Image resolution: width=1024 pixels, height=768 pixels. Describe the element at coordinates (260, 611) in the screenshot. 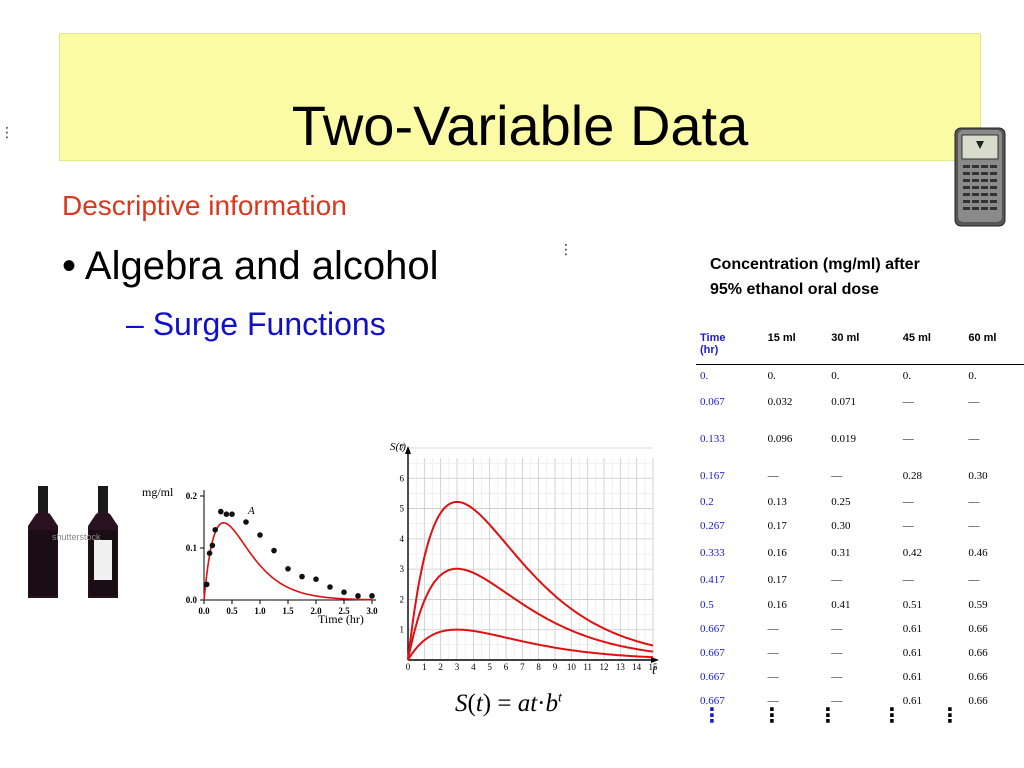

I see `bac-x-tick-label: 1.0` at that location.